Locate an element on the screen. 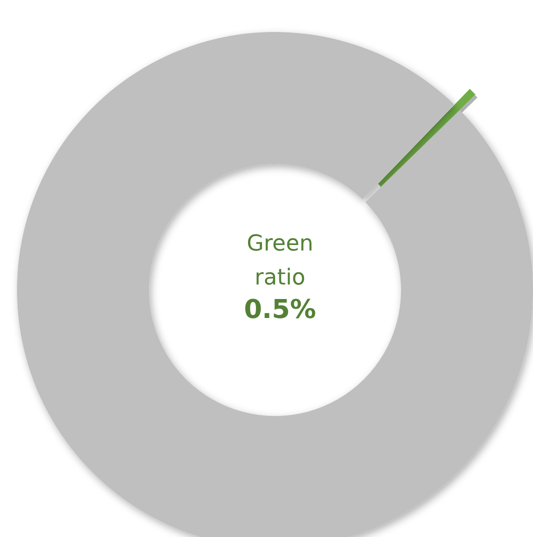 This screenshot has height=537, width=533. text: 0.5% is located at coordinates (280, 310).